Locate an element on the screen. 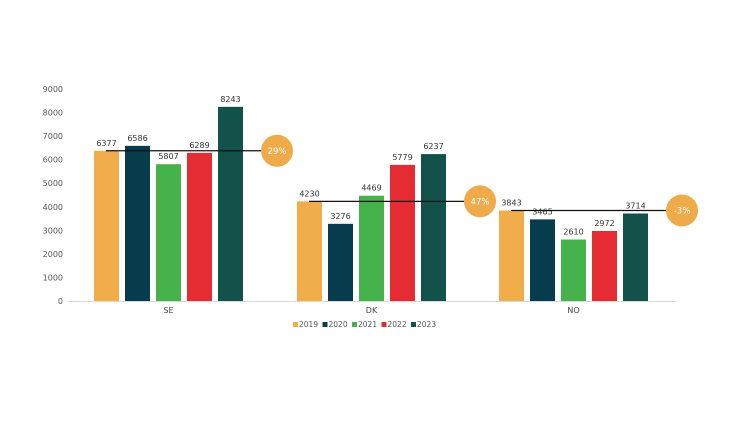 The image size is (746, 423). y-tick-label: 2000 is located at coordinates (53, 254).